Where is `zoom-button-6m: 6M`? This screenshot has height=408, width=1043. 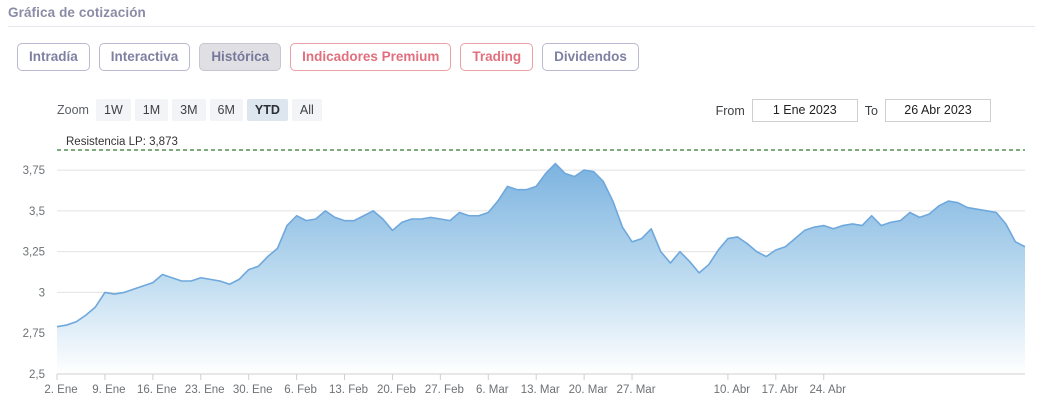 zoom-button-6m: 6M is located at coordinates (226, 110).